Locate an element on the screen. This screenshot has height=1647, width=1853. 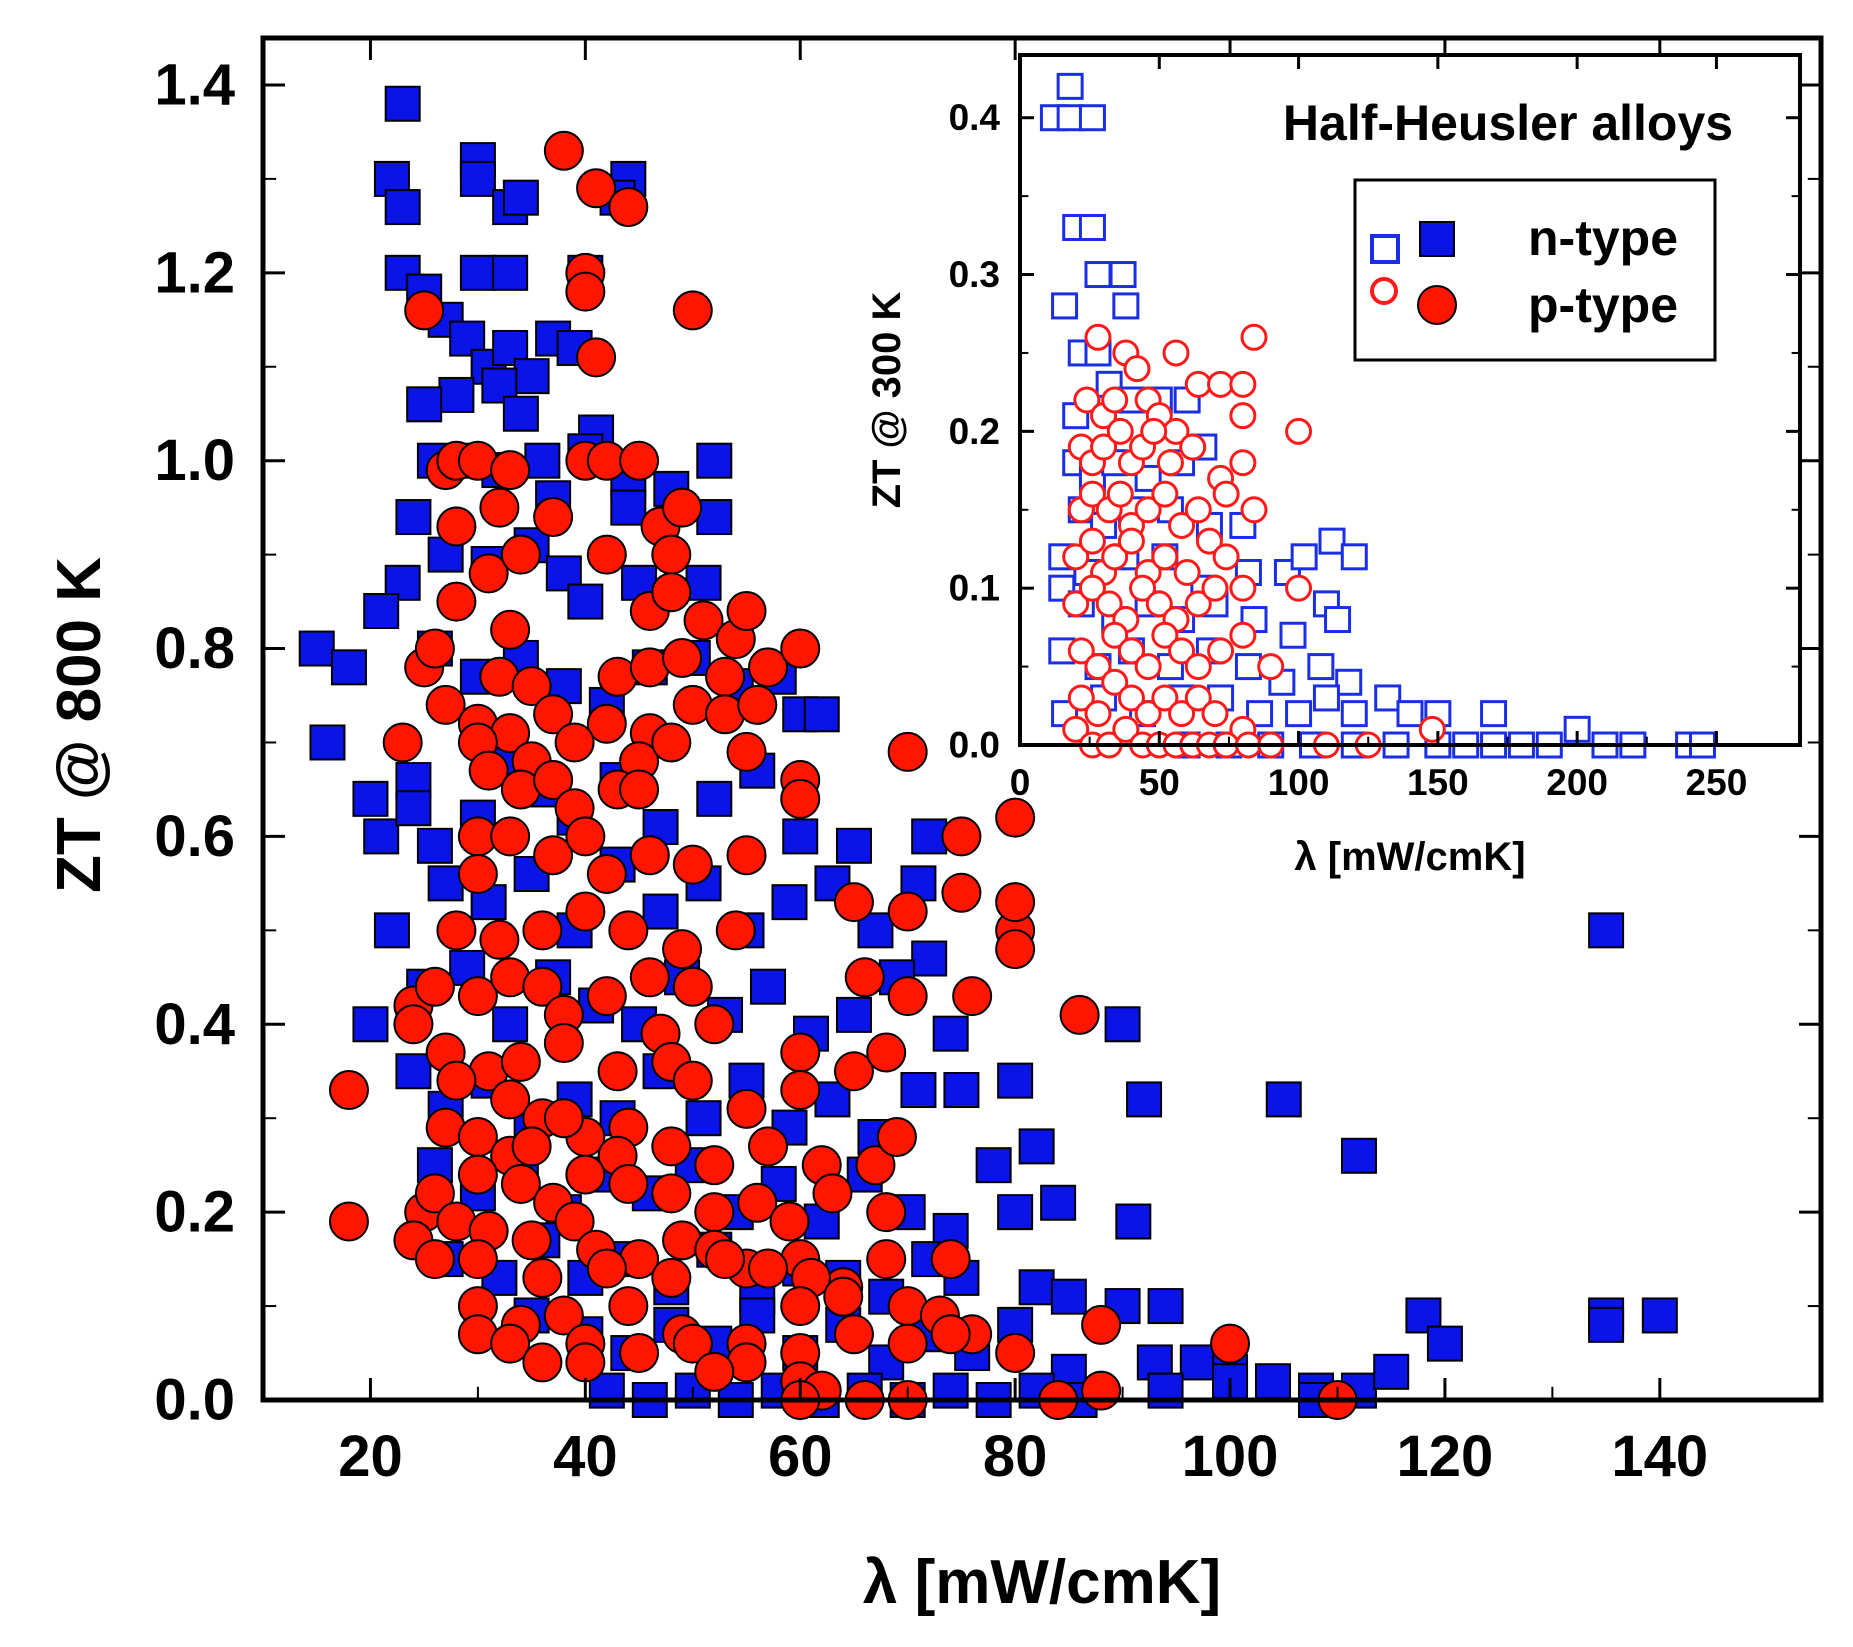
legend-n-type-label: n-type is located at coordinates (1603, 238).